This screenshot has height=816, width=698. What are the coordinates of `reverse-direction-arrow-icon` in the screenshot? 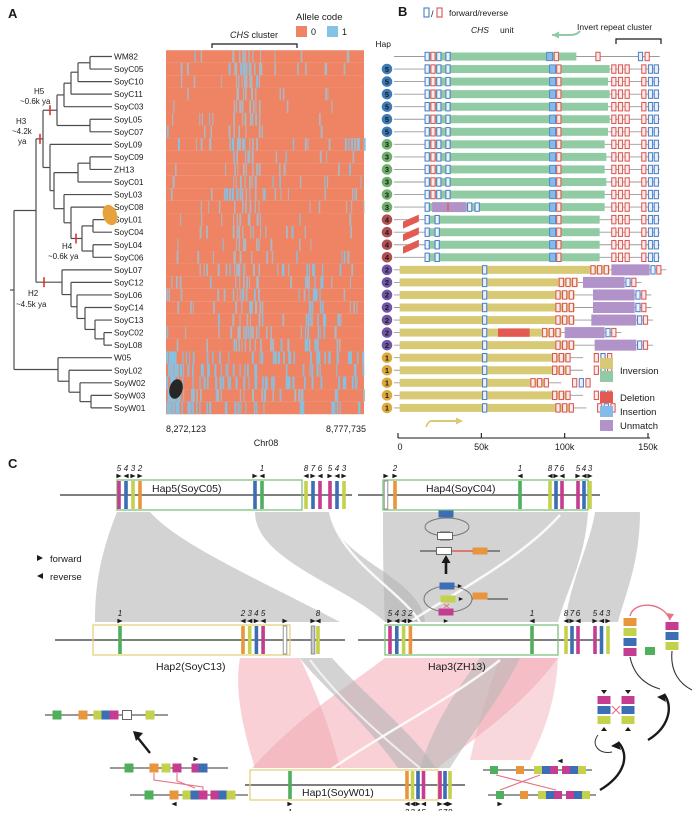 It's located at (566, 33).